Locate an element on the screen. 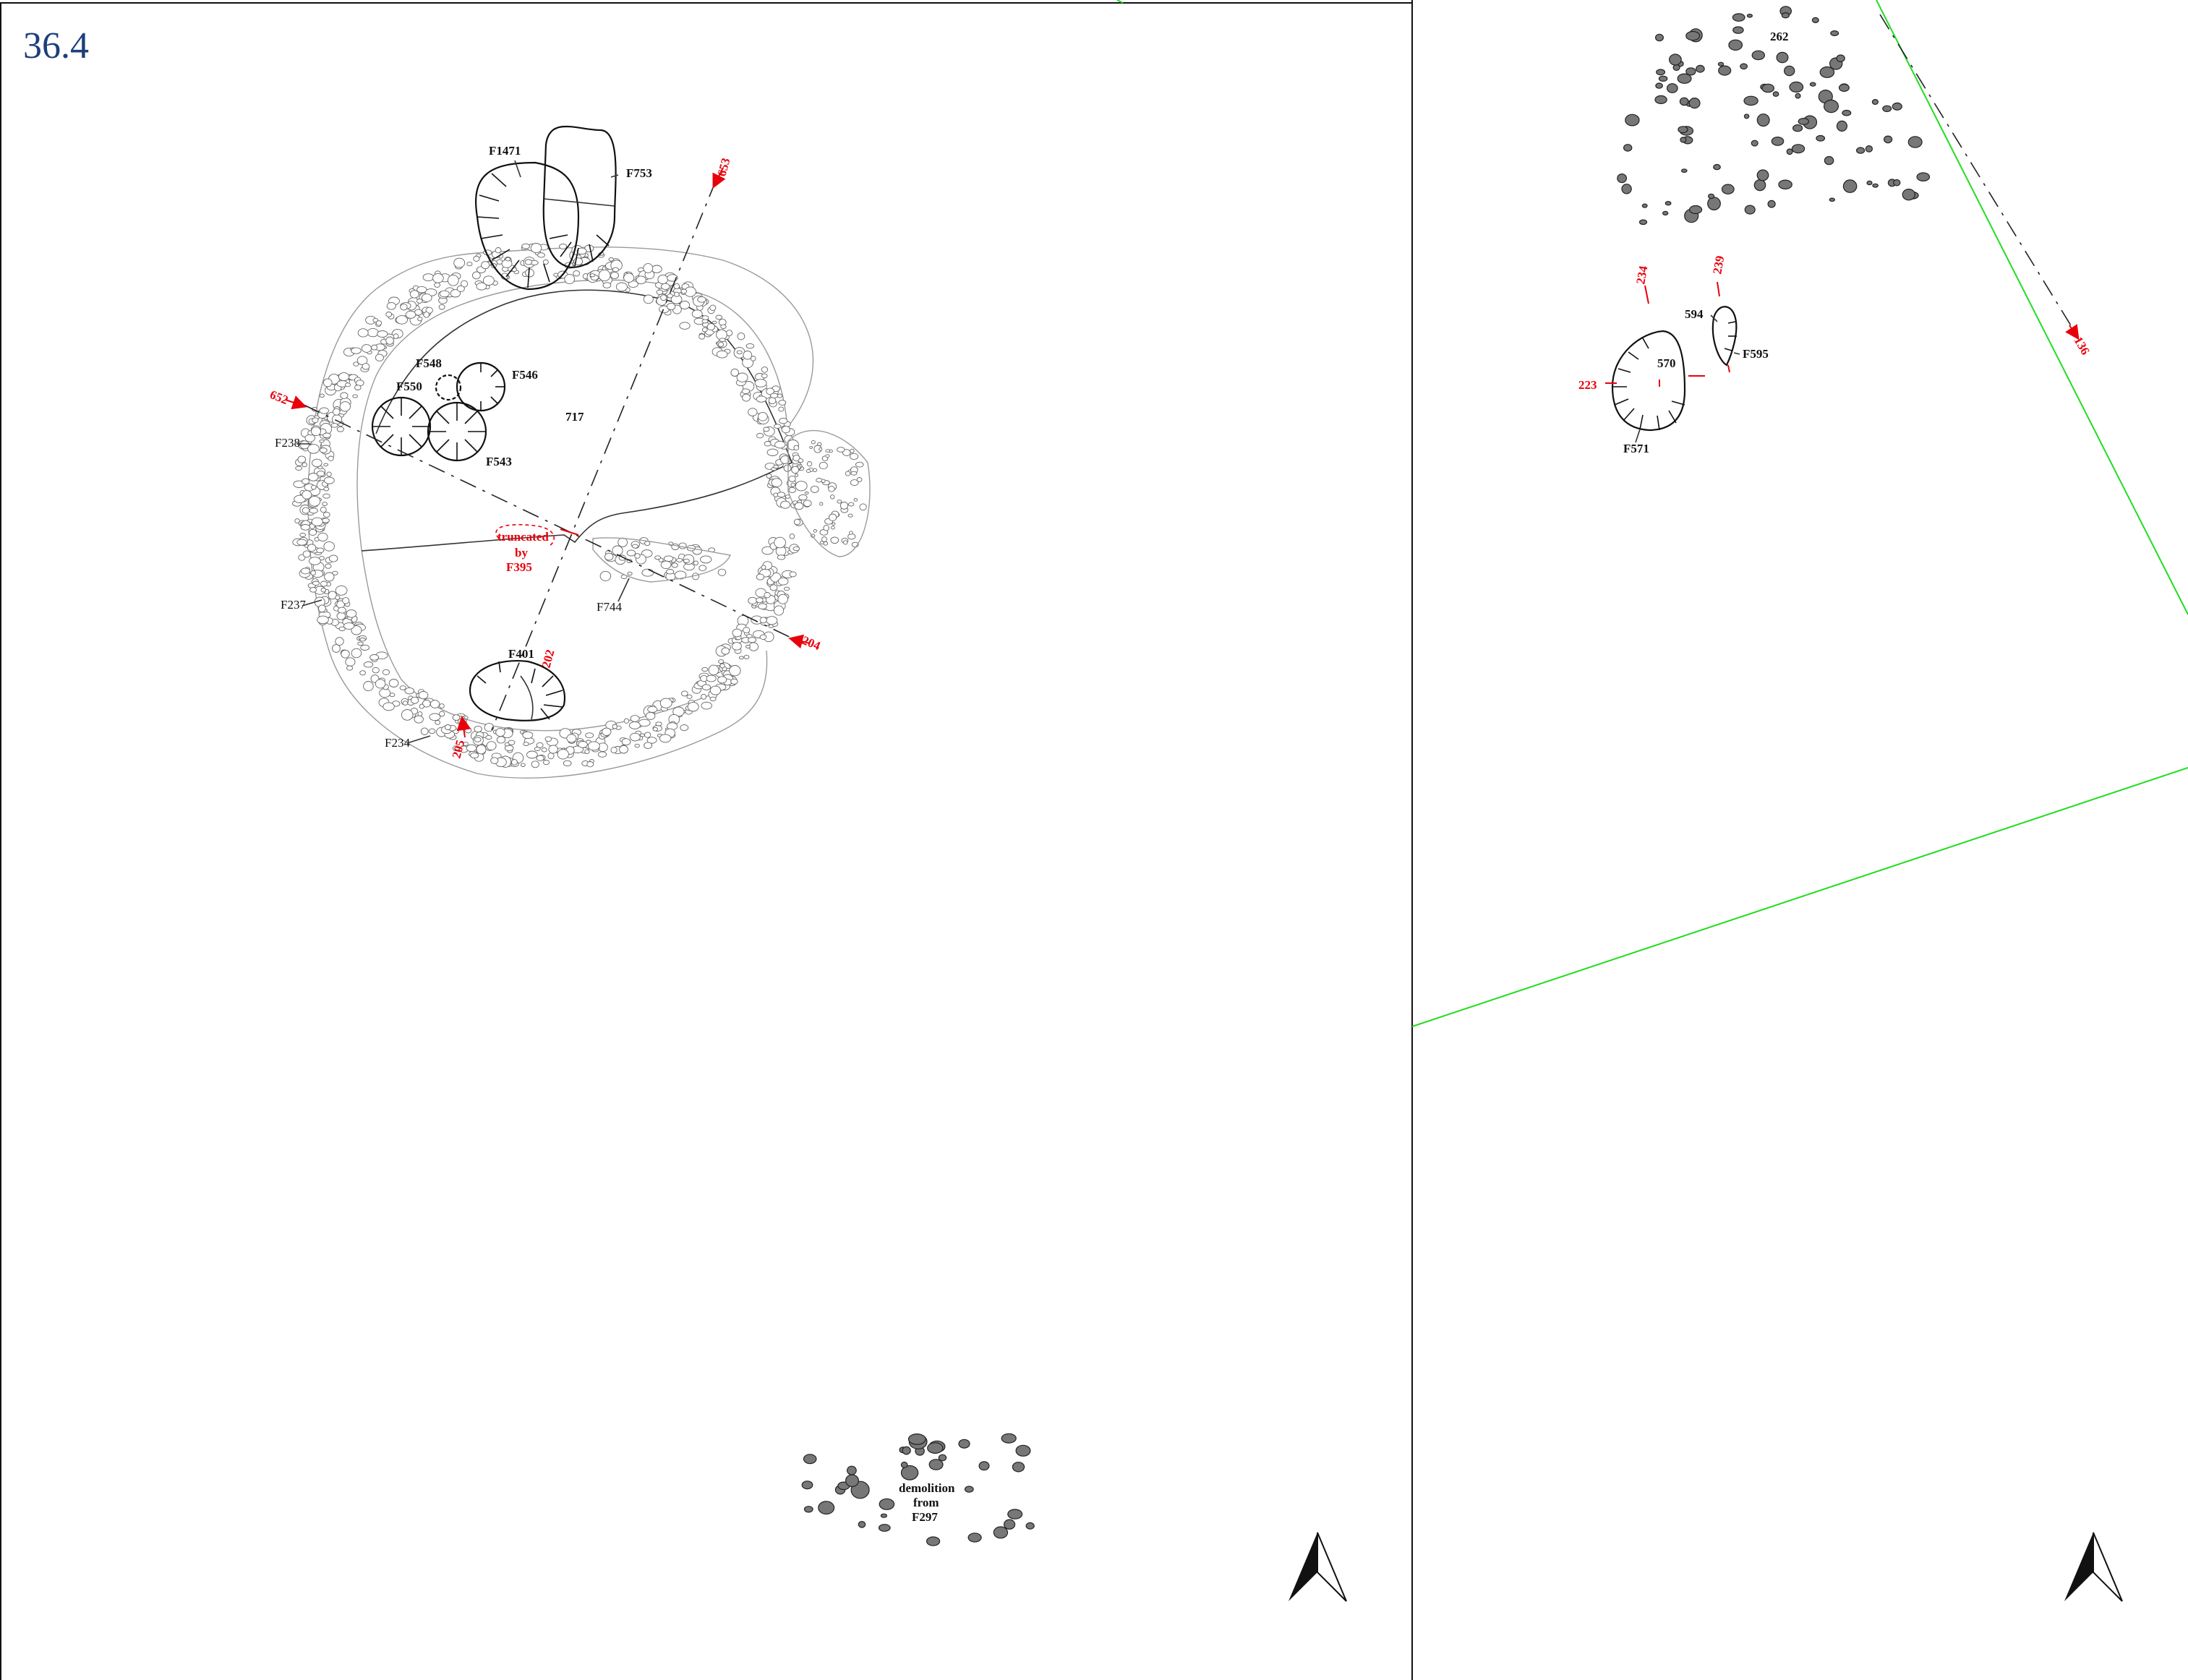  label-f550: F550 is located at coordinates (409, 386).